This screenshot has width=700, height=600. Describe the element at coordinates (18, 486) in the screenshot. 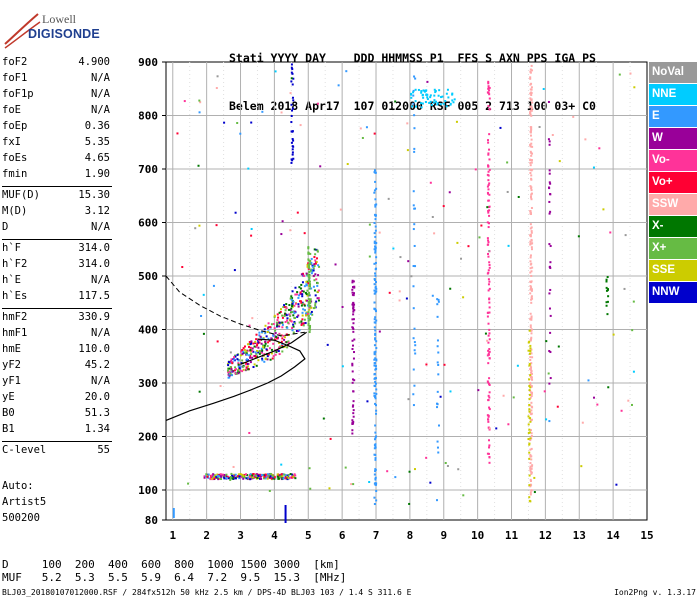

I see `auto-label: Auto:` at that location.